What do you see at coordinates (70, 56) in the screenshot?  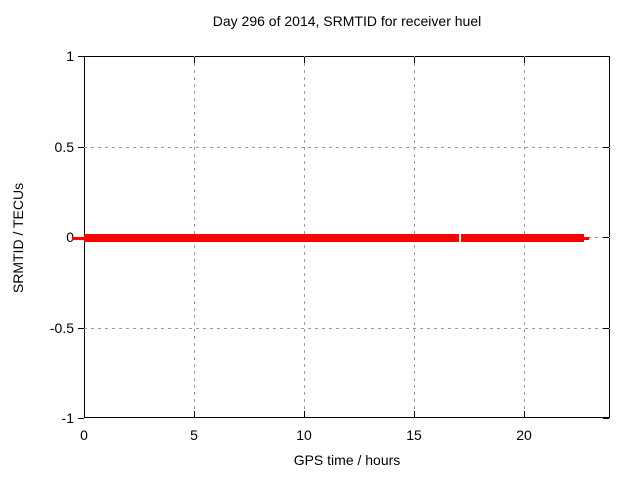 I see `y-tick-label: 1` at bounding box center [70, 56].